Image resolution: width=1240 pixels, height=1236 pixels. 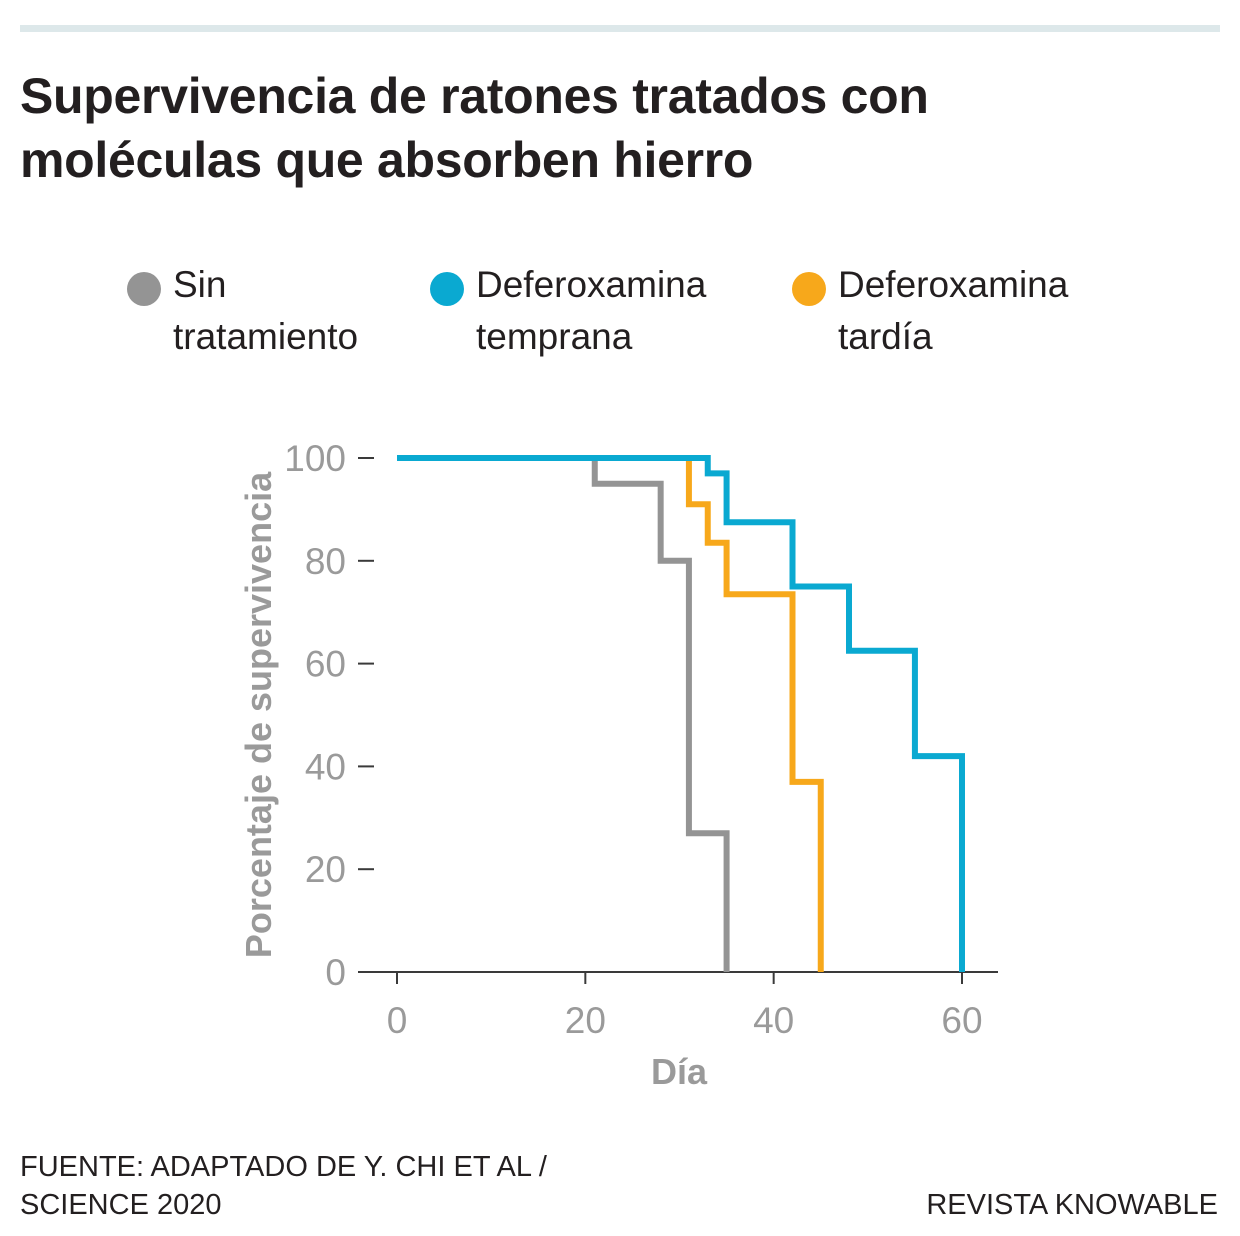 I want to click on legend-label-line-2: tratamiento, so click(x=266, y=336).